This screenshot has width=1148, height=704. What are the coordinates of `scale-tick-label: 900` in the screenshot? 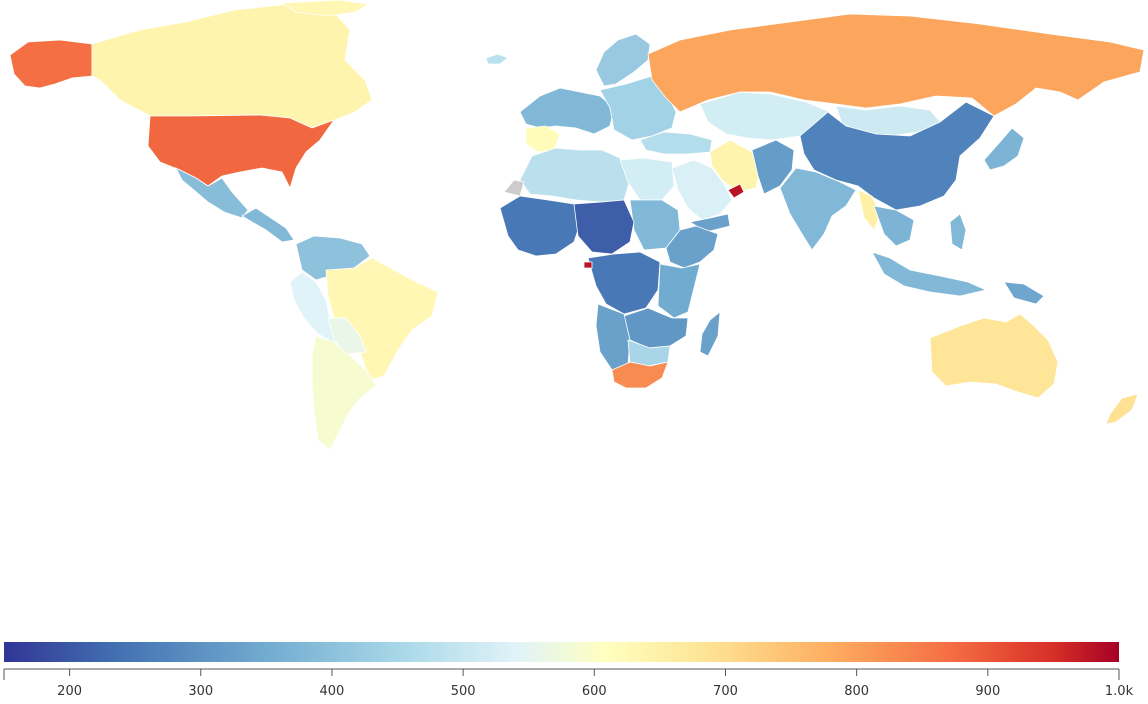 It's located at (987, 691).